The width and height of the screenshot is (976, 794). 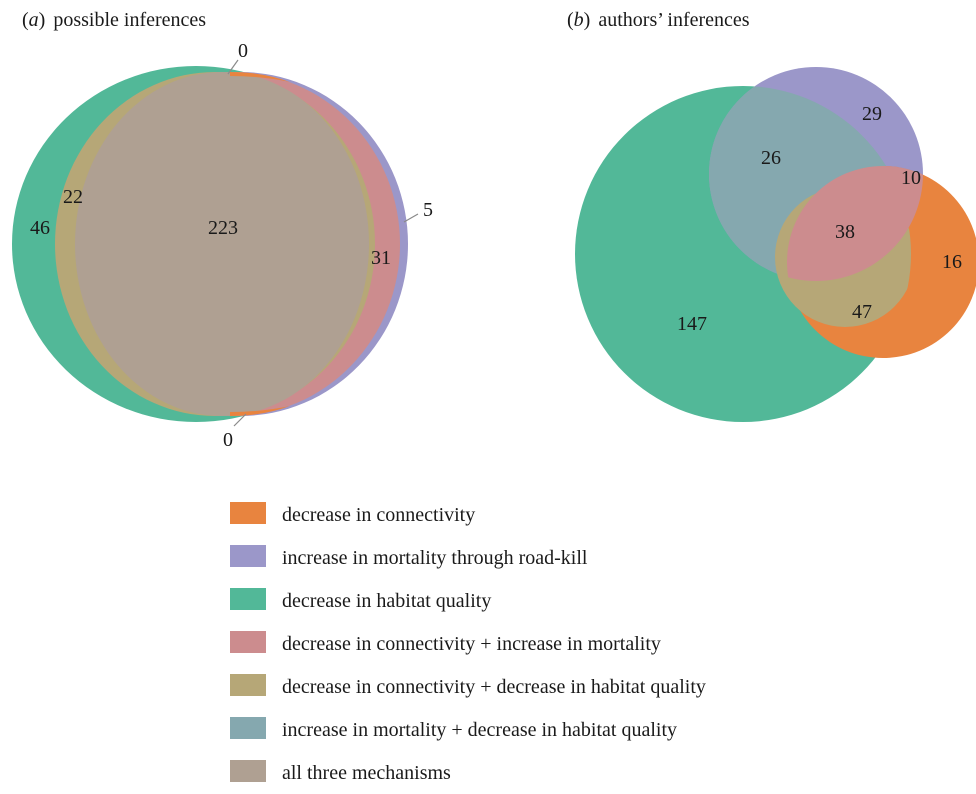 I want to click on legend-item-all-three: all three mechanisms, so click(x=340, y=772).